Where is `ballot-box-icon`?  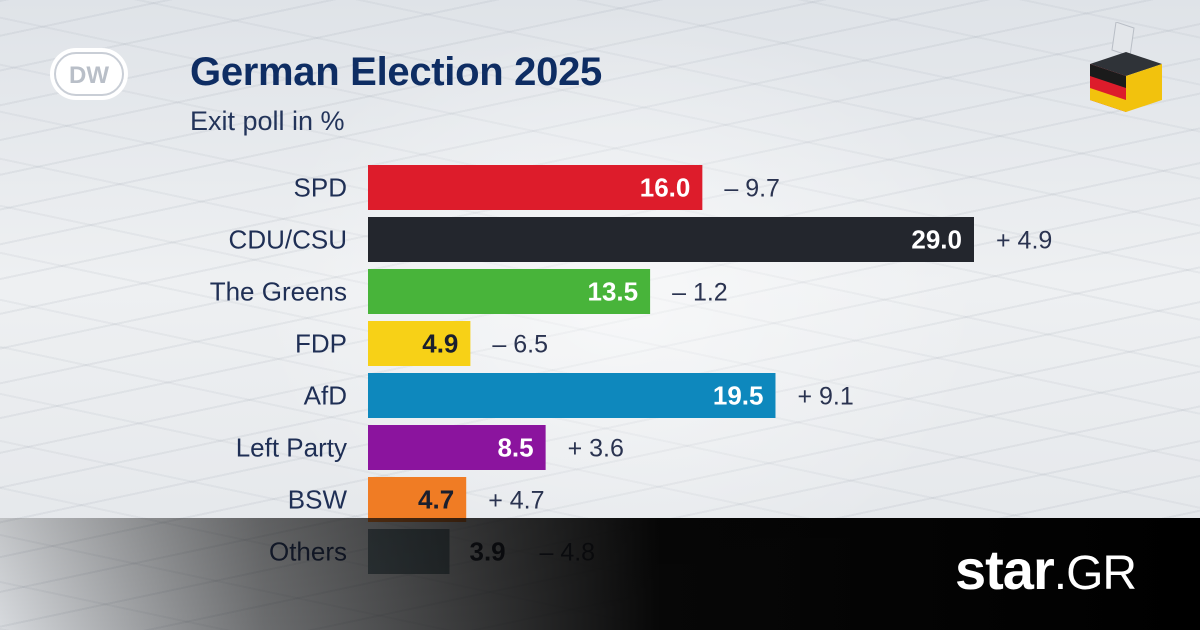 ballot-box-icon is located at coordinates (1126, 67).